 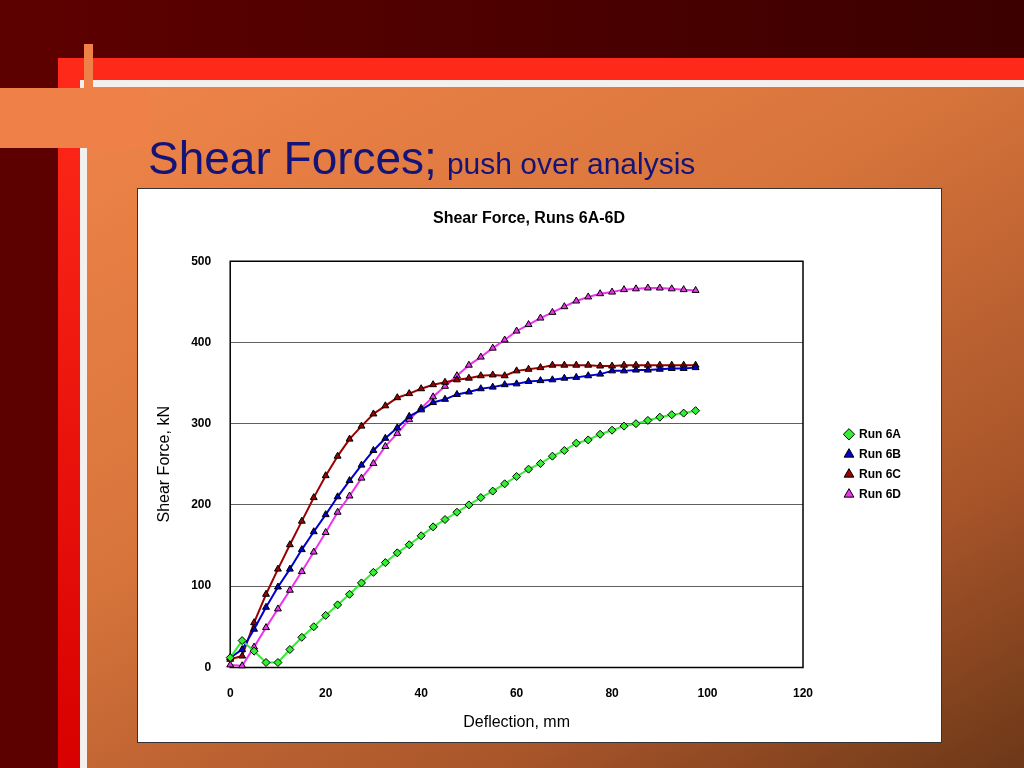 What do you see at coordinates (201, 504) in the screenshot?
I see `y-tick-label: 200` at bounding box center [201, 504].